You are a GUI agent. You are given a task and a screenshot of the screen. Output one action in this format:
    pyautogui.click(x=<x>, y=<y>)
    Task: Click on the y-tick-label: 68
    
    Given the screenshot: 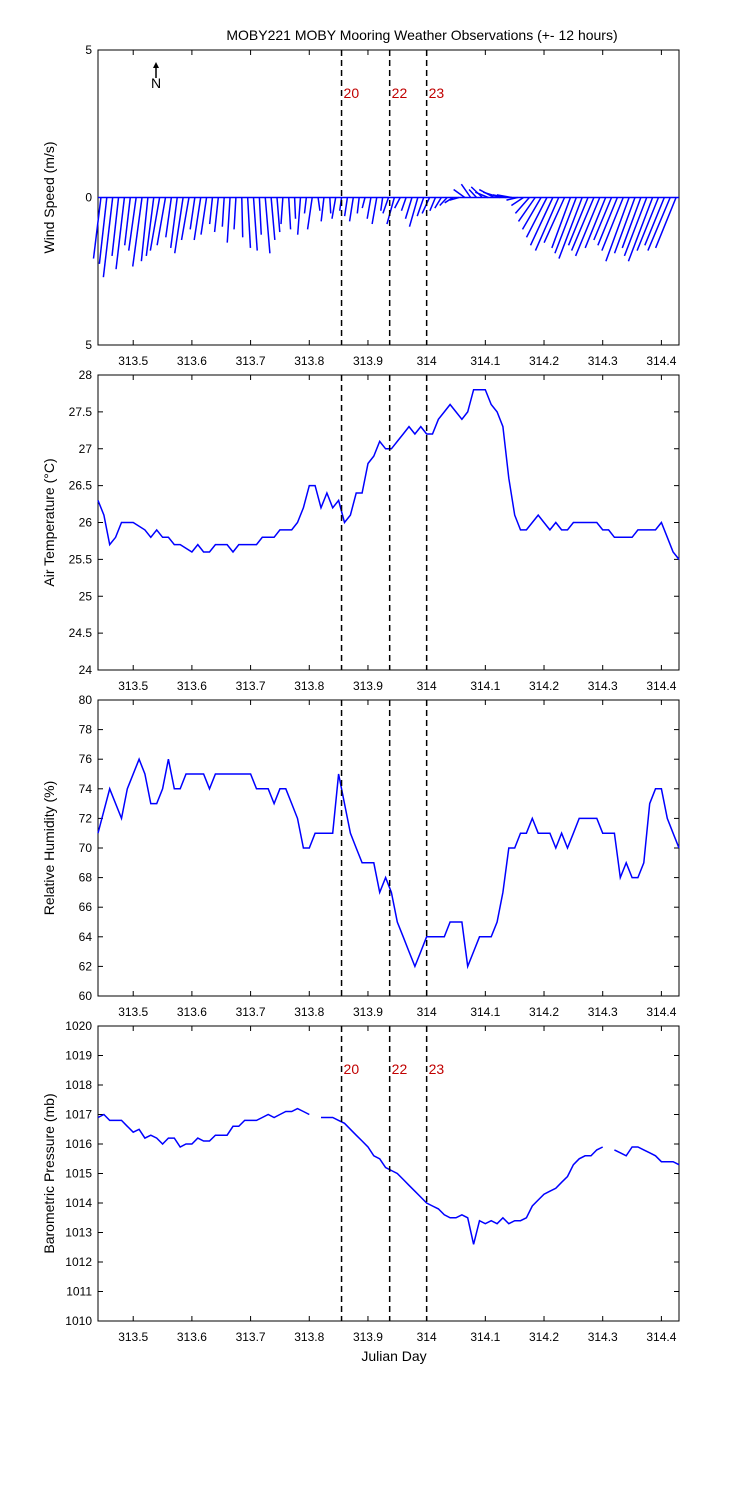 What is the action you would take?
    pyautogui.click(x=86, y=878)
    